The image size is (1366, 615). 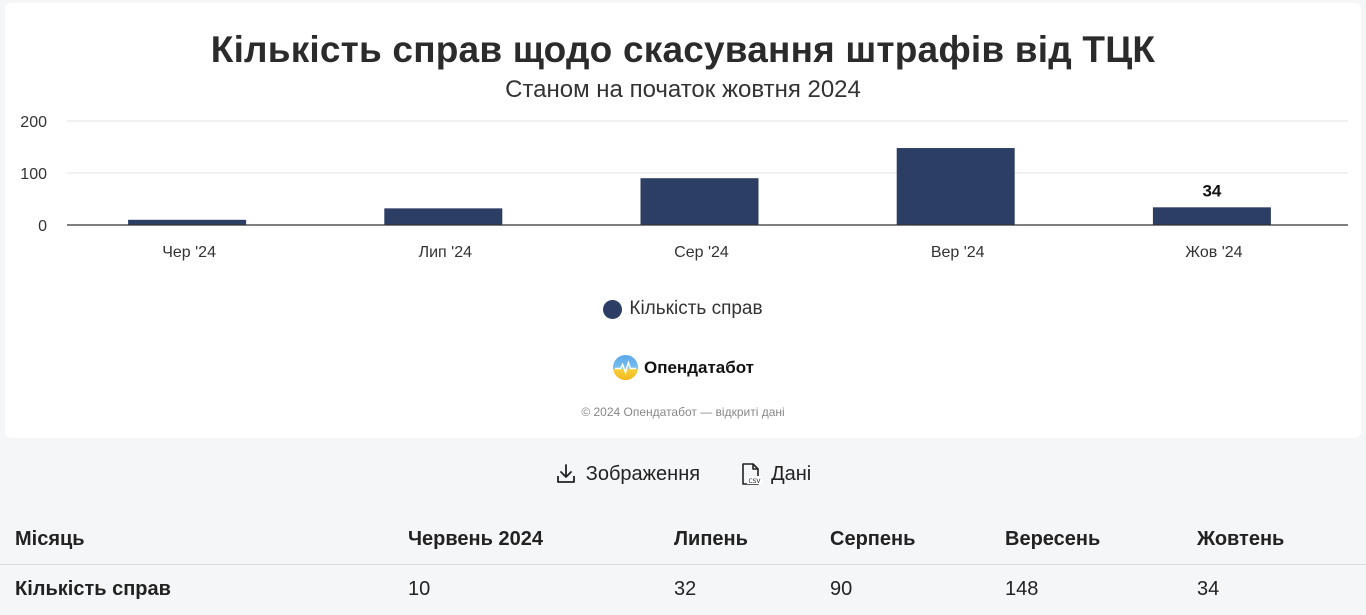 What do you see at coordinates (685, 589) in the screenshot?
I see `table-cell: 32` at bounding box center [685, 589].